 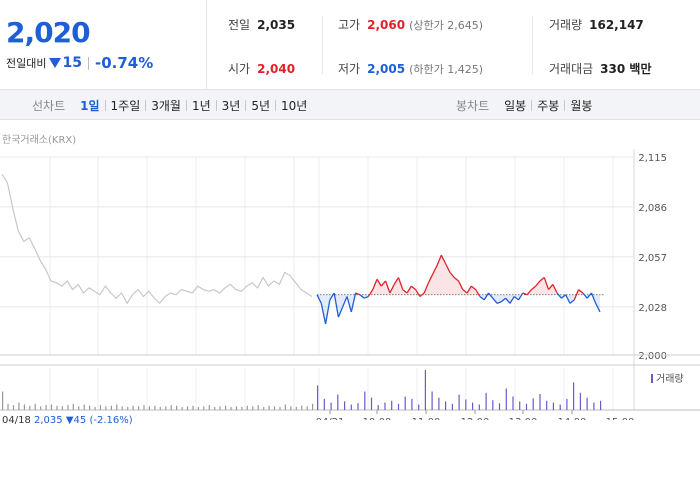 I want to click on volume-legend-label: 거래량, so click(x=670, y=379).